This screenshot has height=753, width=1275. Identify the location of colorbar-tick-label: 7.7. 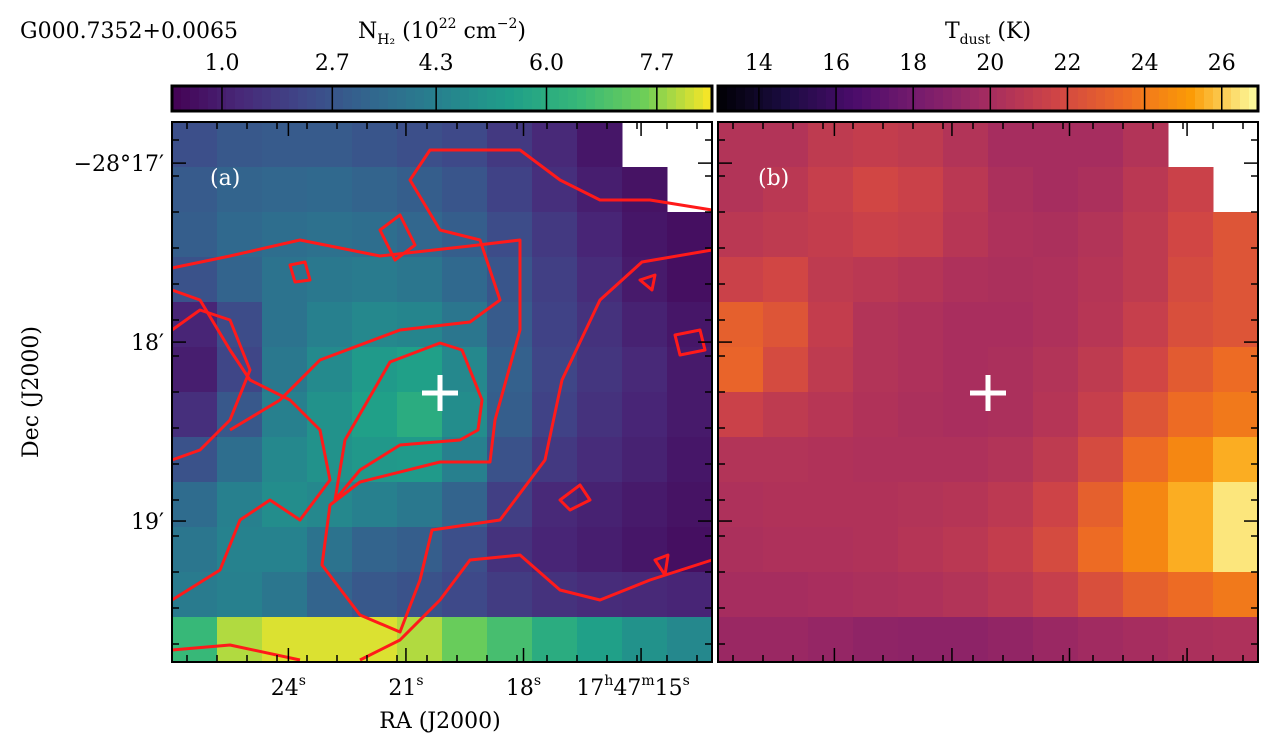
(656, 63).